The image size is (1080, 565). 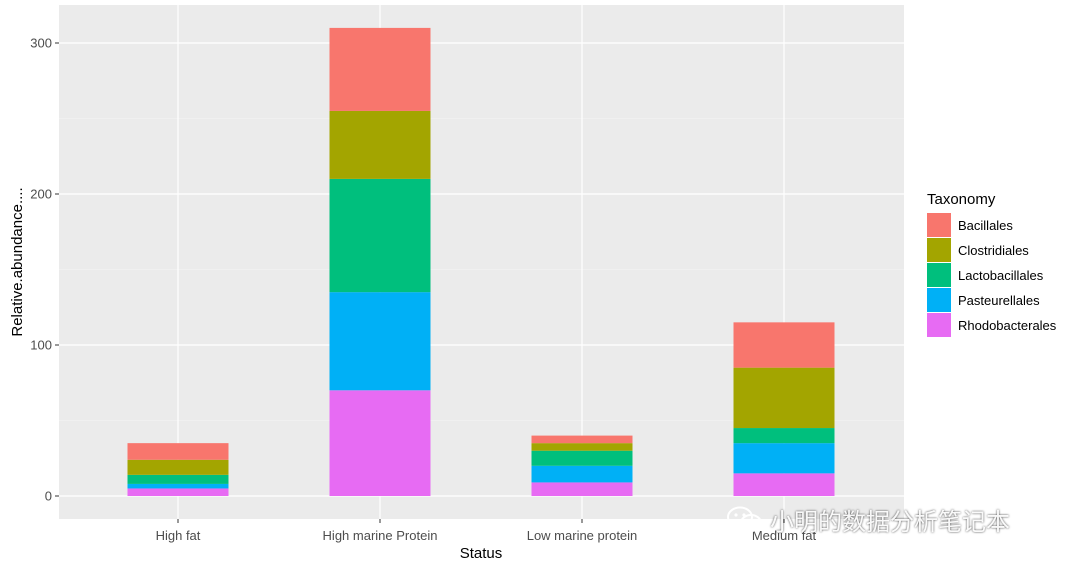 What do you see at coordinates (582, 535) in the screenshot?
I see `x-tick-label: Low marine protein` at bounding box center [582, 535].